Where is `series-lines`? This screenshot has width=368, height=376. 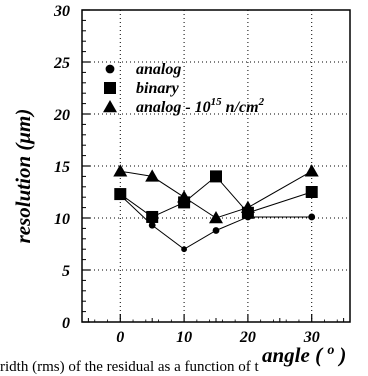
series-lines is located at coordinates (215, 210).